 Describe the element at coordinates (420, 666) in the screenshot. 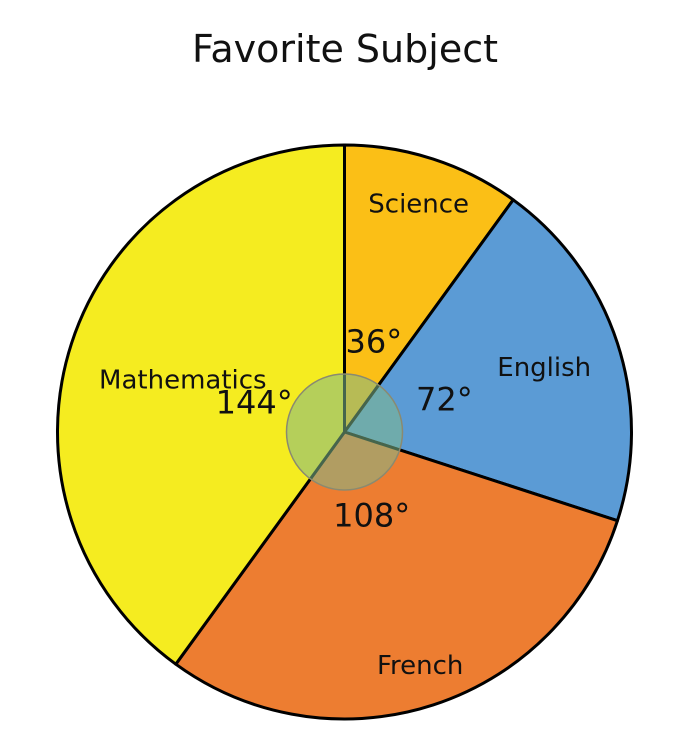

I see `slice-label: French` at that location.